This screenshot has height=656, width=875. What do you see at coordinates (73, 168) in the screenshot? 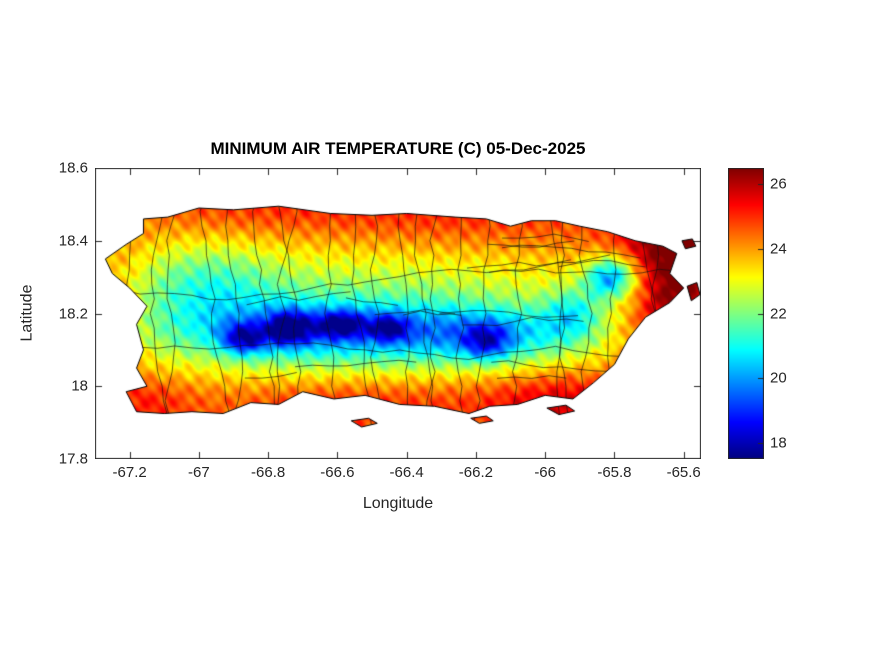
I see `y-tick-label: 18.6` at bounding box center [73, 168].